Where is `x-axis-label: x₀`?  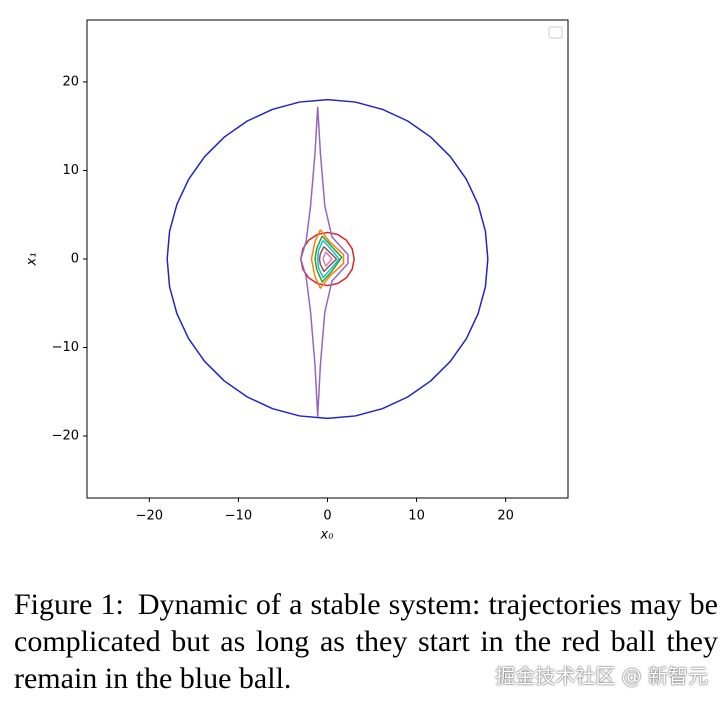 x-axis-label: x₀ is located at coordinates (327, 535).